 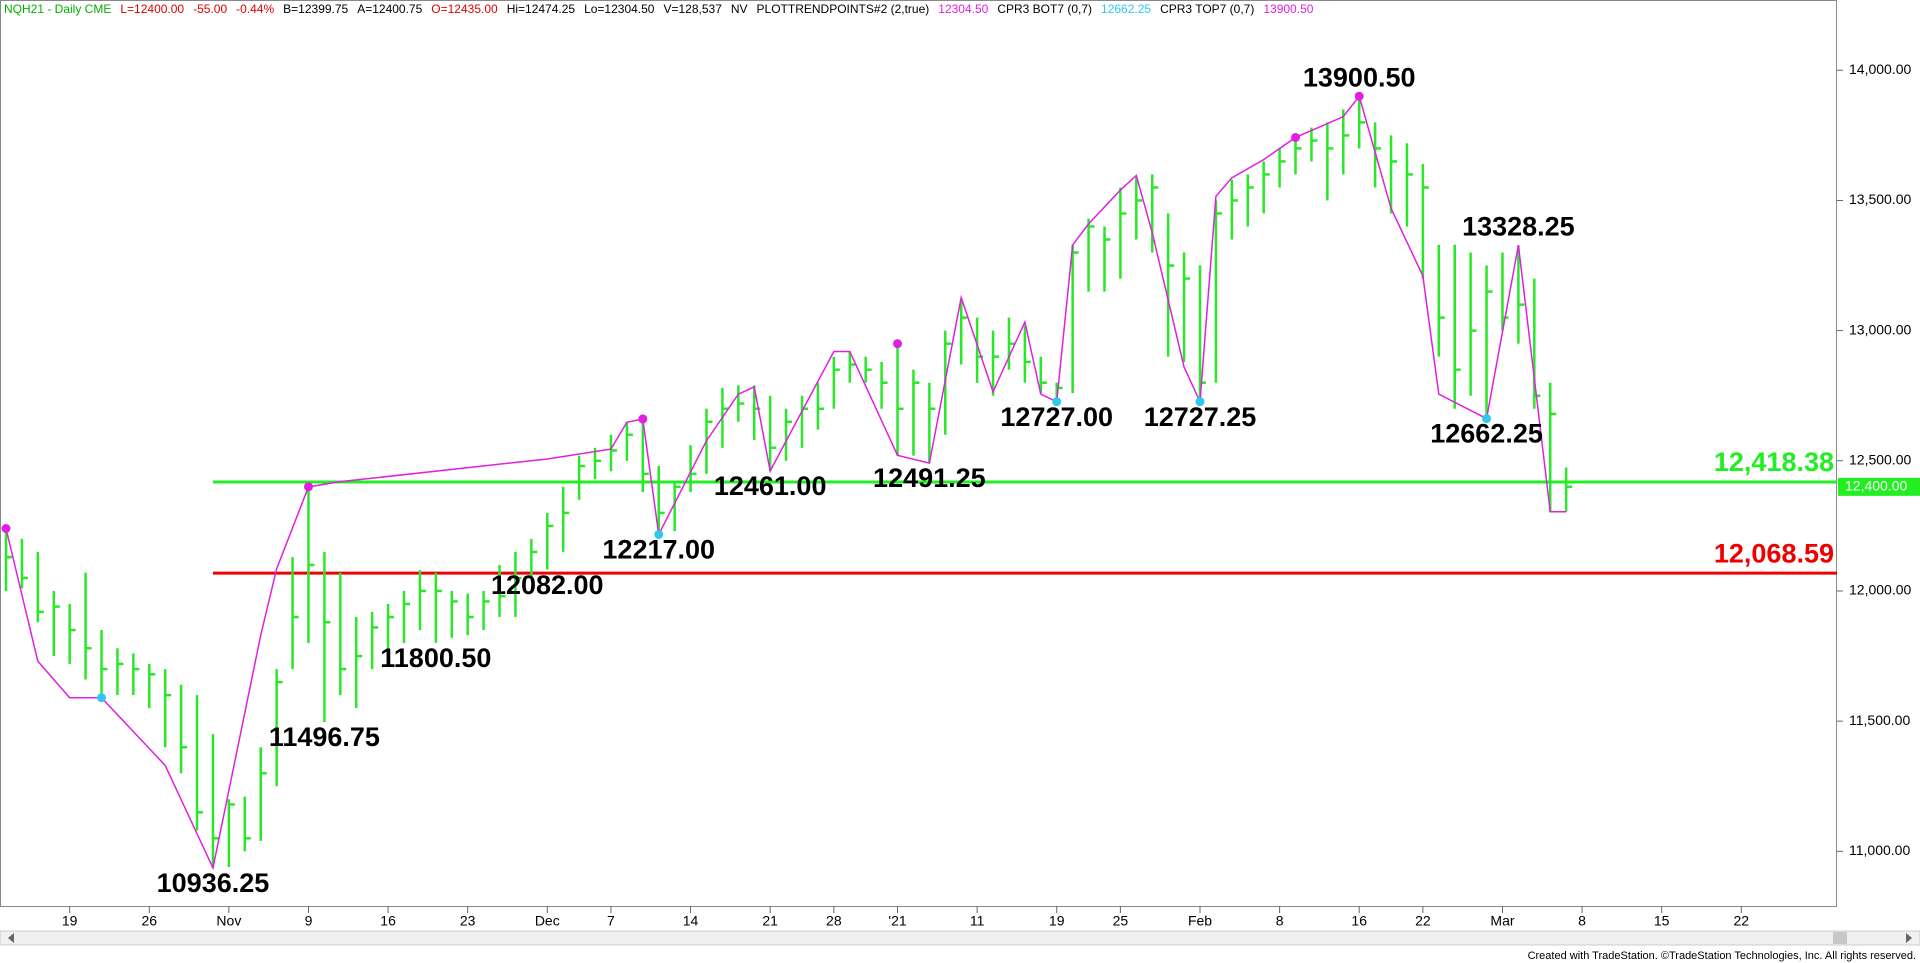 I want to click on x-tick-label: 25, so click(x=1121, y=921).